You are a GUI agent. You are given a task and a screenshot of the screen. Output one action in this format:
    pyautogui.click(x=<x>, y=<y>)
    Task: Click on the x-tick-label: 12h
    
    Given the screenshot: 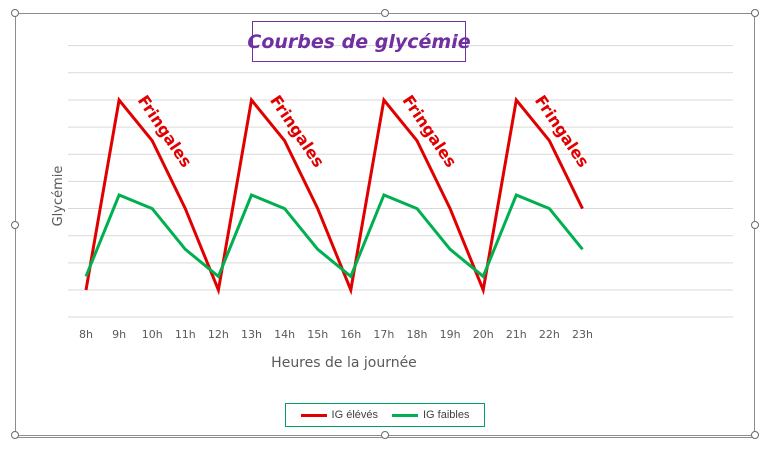 What is the action you would take?
    pyautogui.click(x=218, y=334)
    